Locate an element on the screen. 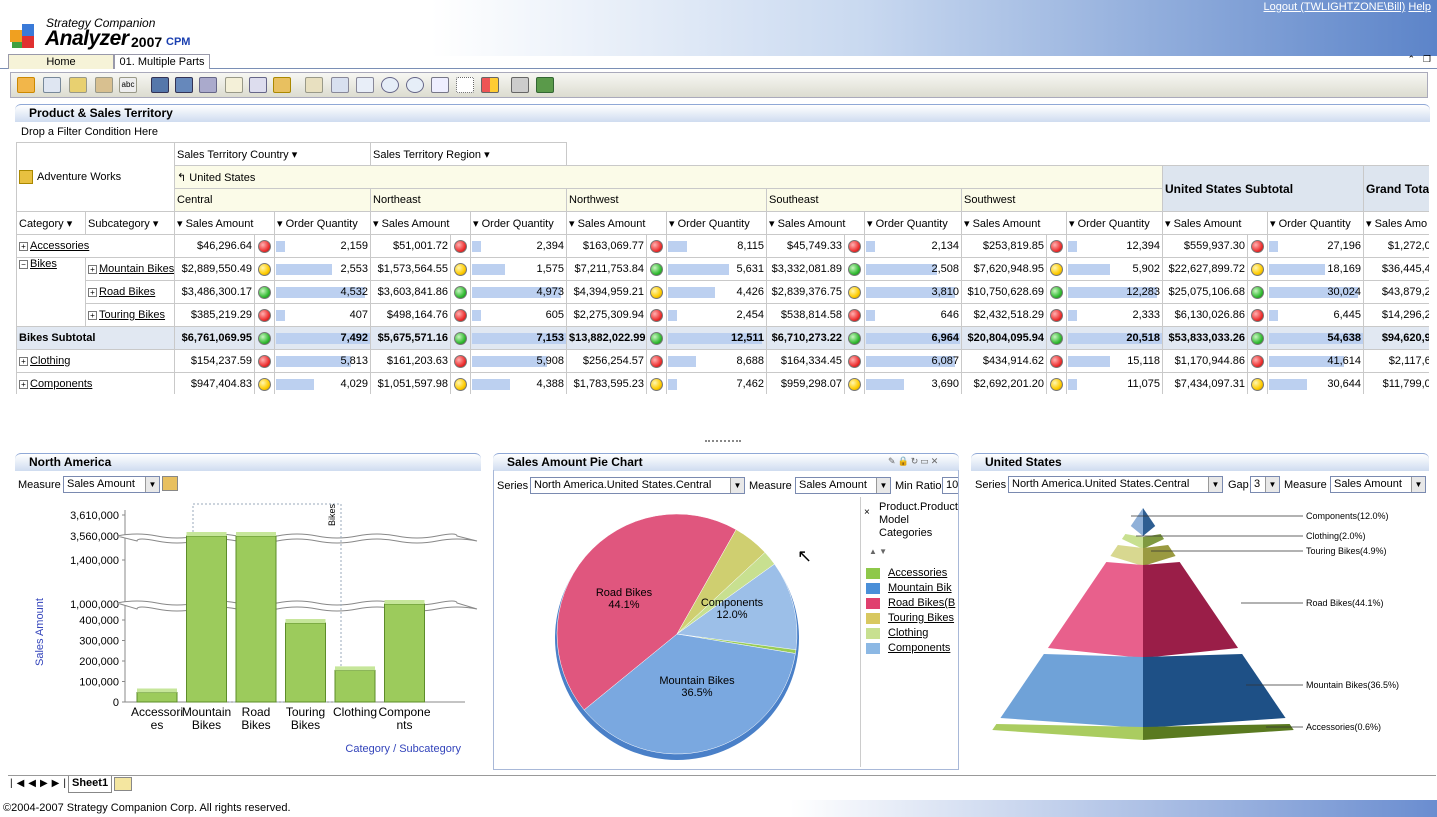 The height and width of the screenshot is (817, 1437). subcategory-cell: + Touring Bikes is located at coordinates (130, 315).